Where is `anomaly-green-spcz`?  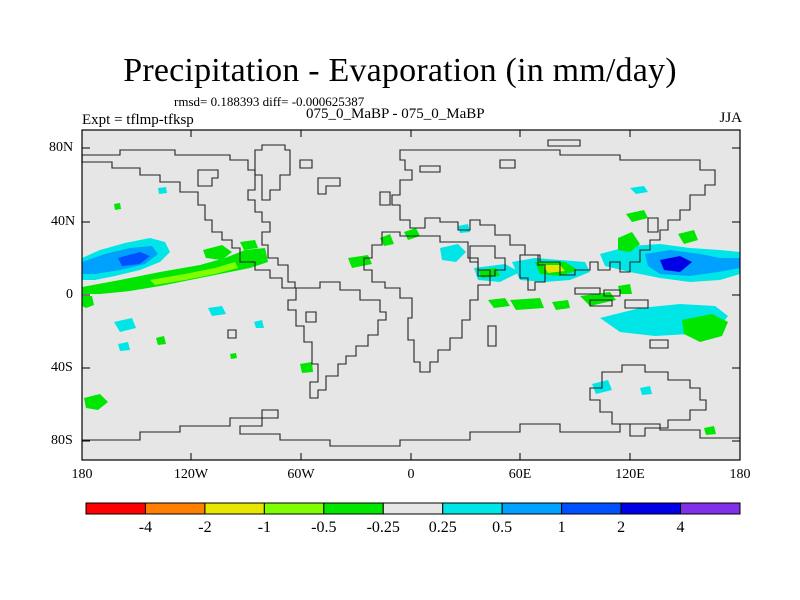 anomaly-green-spcz is located at coordinates (705, 328).